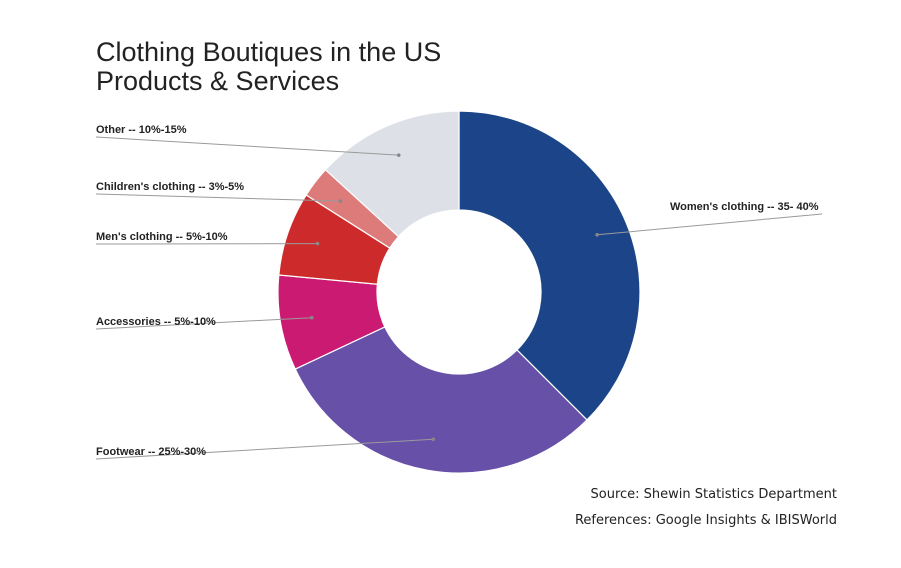  I want to click on slice-label-1: Footwear -- 25%-30%, so click(151, 452).